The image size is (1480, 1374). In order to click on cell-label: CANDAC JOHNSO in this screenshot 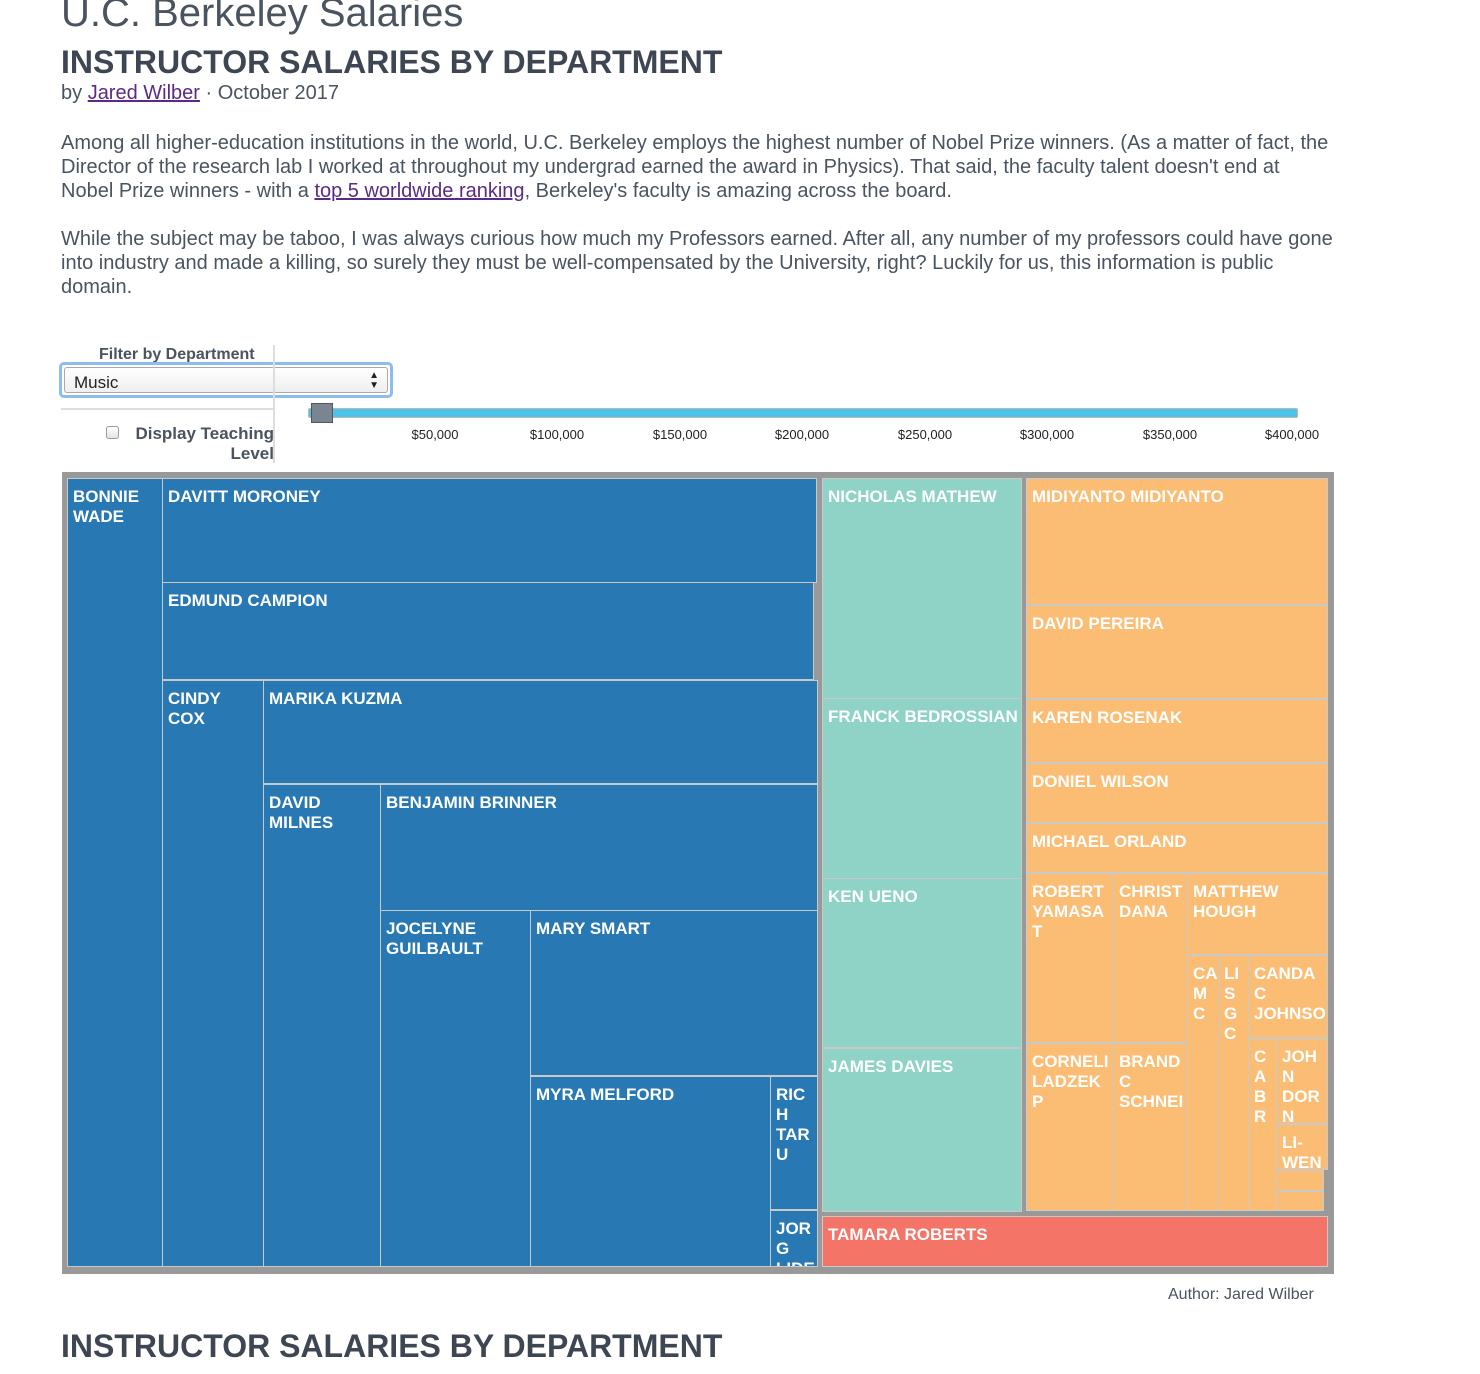, I will do `click(1290, 993)`.